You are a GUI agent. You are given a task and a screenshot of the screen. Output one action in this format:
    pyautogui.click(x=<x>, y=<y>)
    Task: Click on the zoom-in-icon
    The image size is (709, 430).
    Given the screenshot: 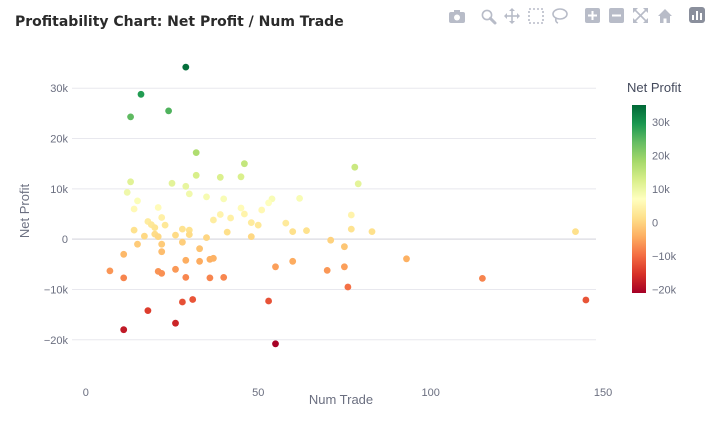 What is the action you would take?
    pyautogui.click(x=592, y=15)
    